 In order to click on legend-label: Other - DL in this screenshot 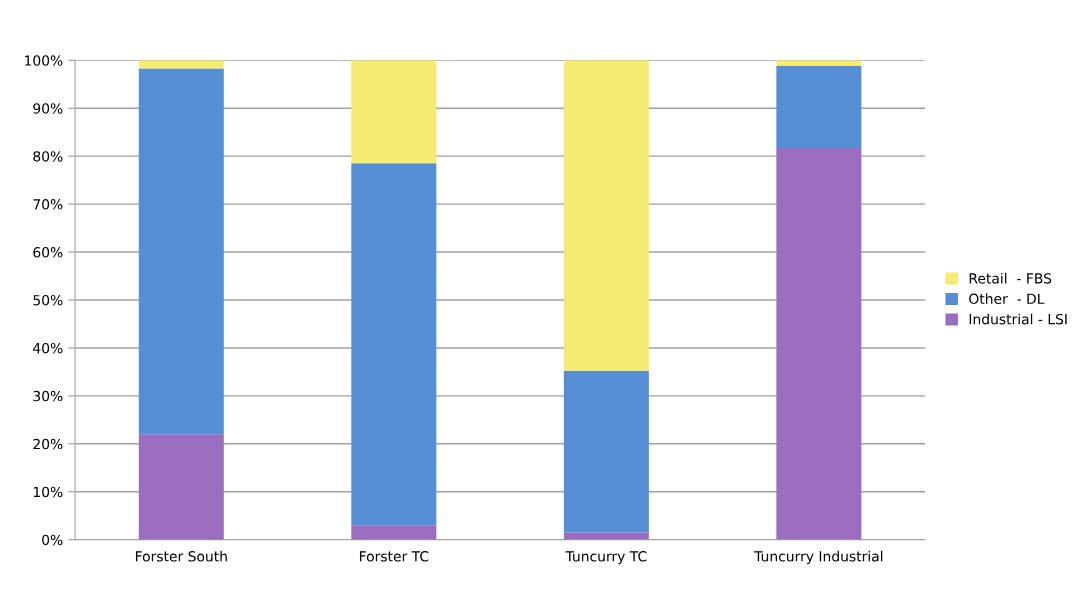, I will do `click(1007, 299)`.